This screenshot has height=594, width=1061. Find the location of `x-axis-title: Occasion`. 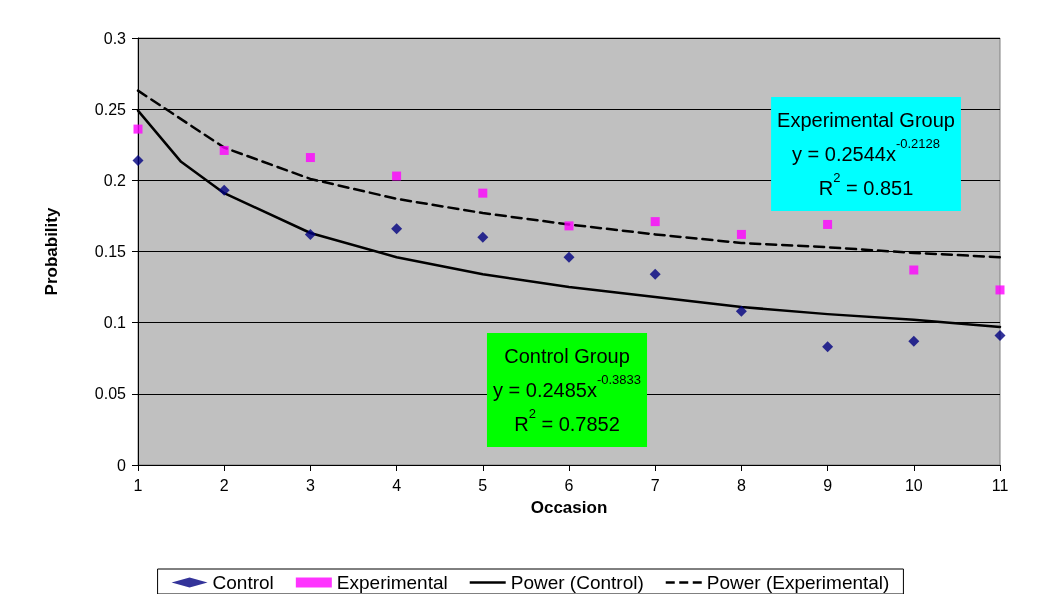

x-axis-title: Occasion is located at coordinates (569, 507).